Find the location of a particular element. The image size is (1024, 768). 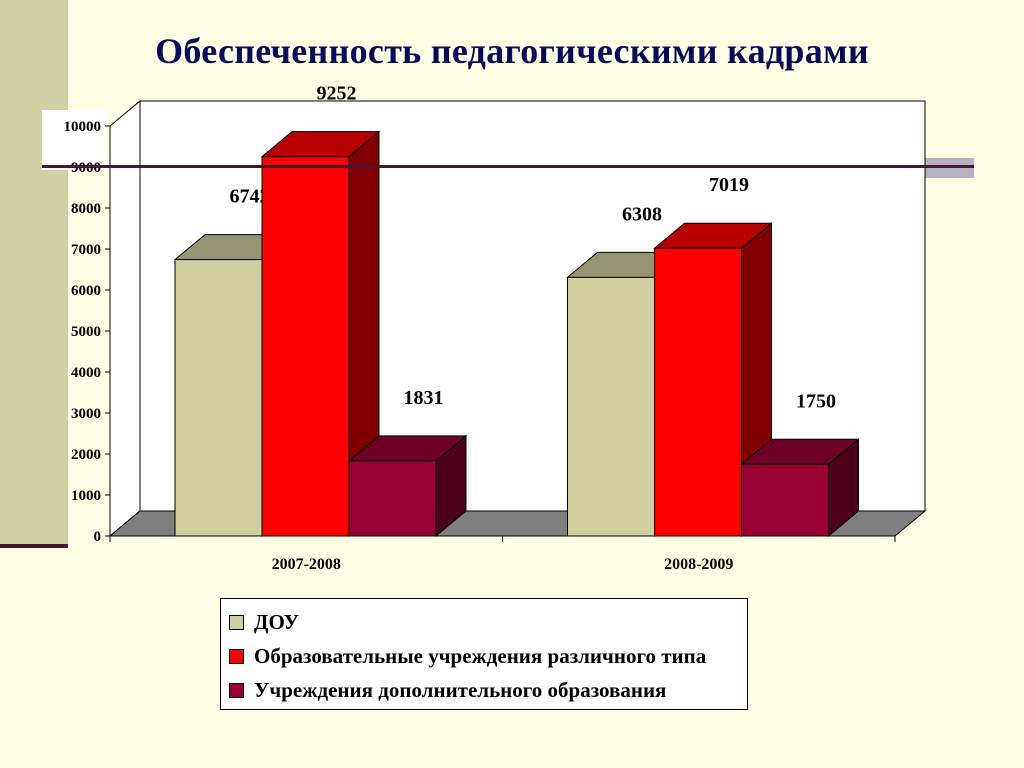

decorative-gray-bar-line is located at coordinates (871, 166).